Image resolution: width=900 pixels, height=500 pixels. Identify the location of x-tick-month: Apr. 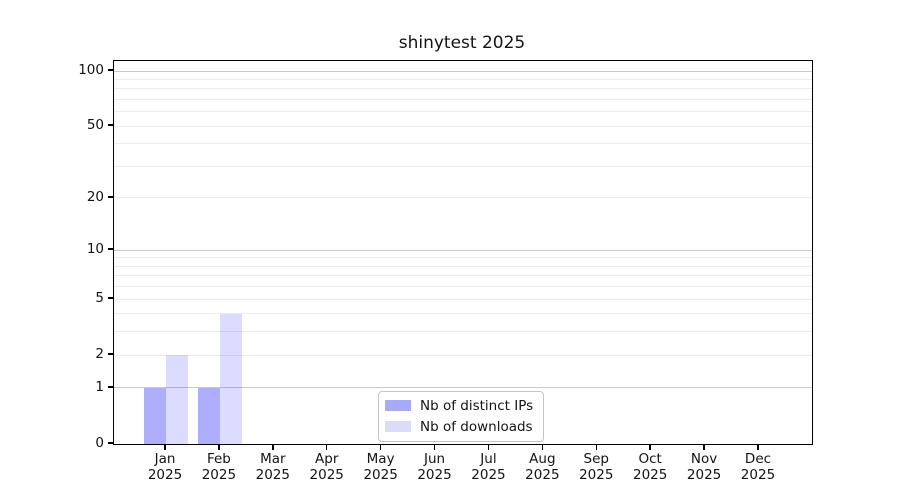
(327, 458).